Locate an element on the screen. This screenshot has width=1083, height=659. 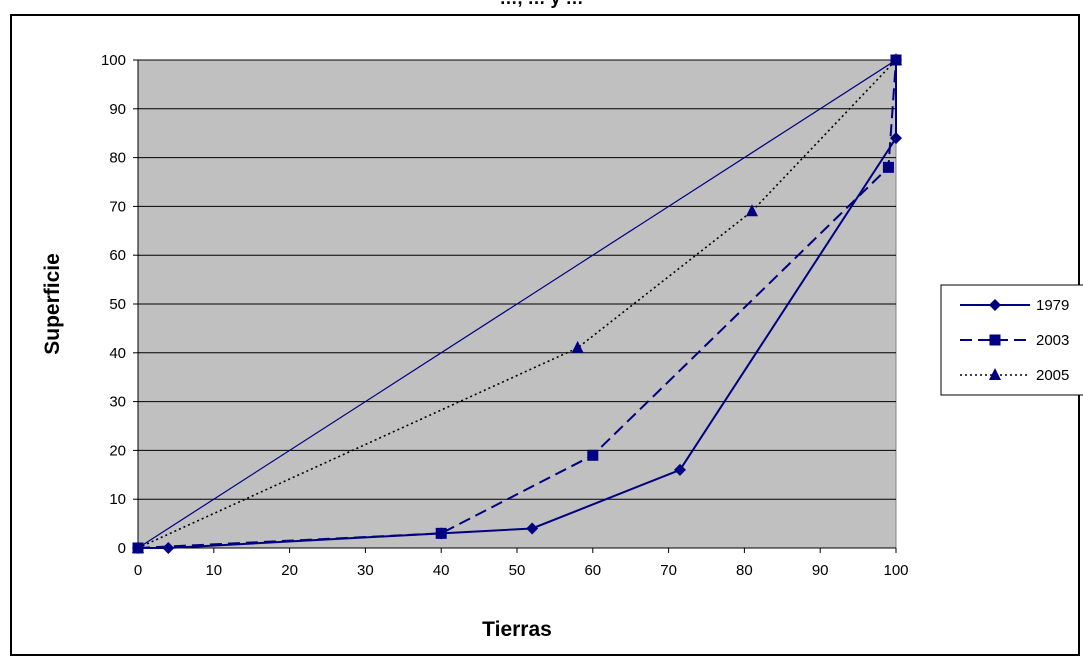
x-tick-label: 90 is located at coordinates (820, 570).